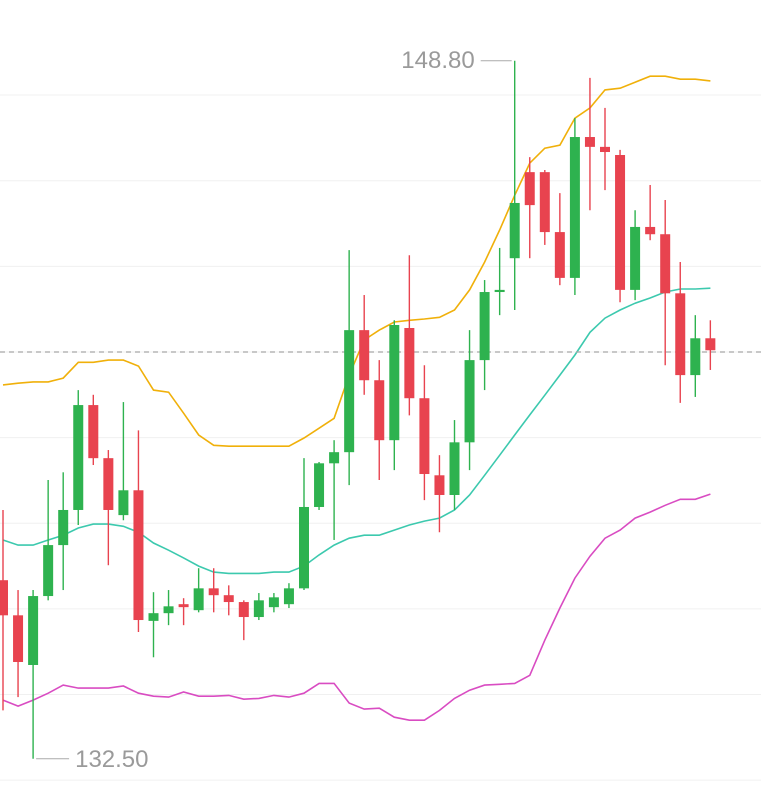  I want to click on annotation-label: 148.80, so click(437, 60).